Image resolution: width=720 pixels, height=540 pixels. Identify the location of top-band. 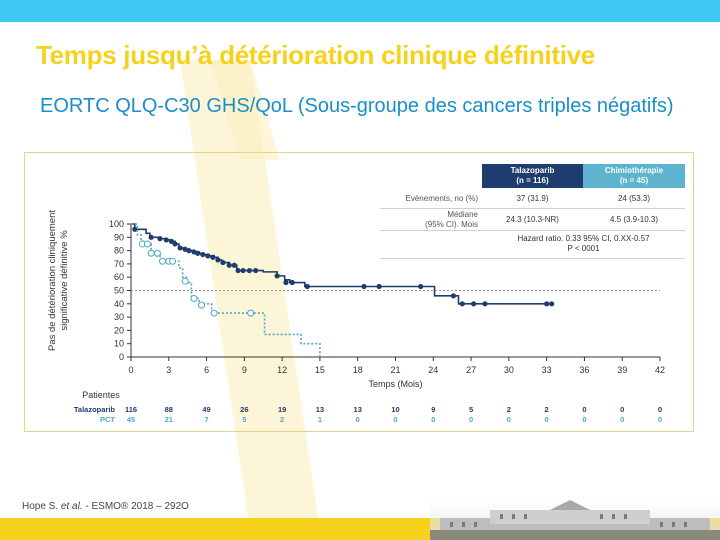
(360, 11).